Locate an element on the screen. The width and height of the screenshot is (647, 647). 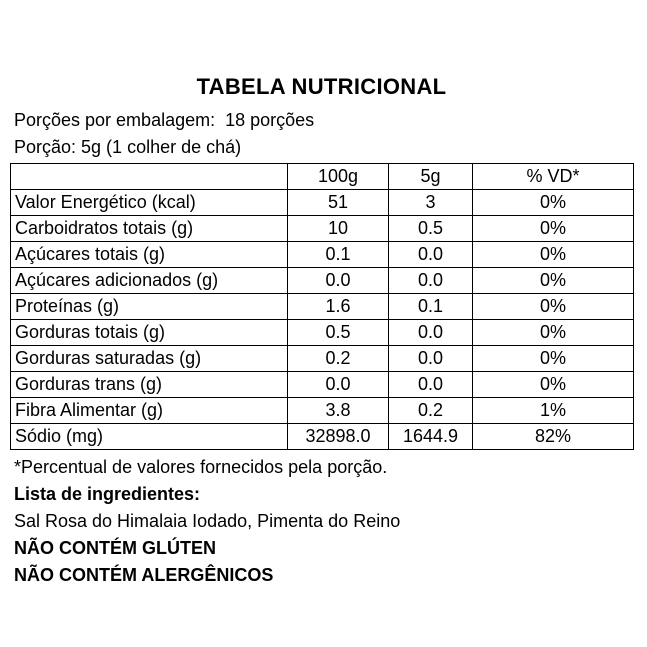
table-row: Açúcares adicionados (g) 0.0 0.0 0% is located at coordinates (322, 280).